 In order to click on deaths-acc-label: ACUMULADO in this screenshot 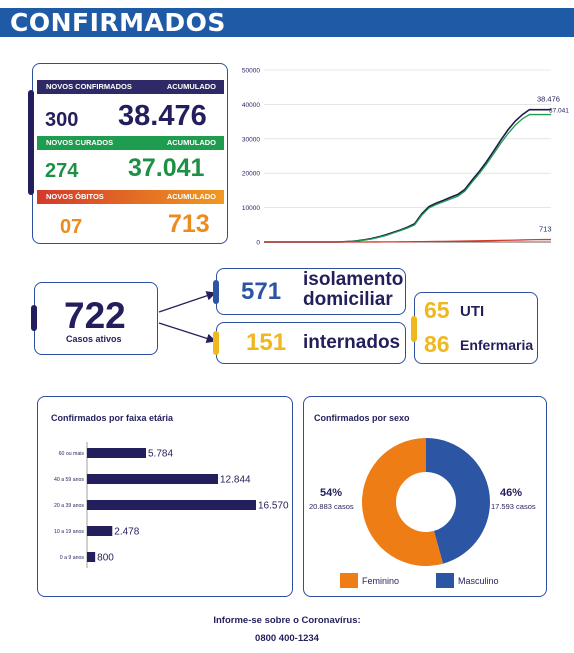, I will do `click(191, 196)`.